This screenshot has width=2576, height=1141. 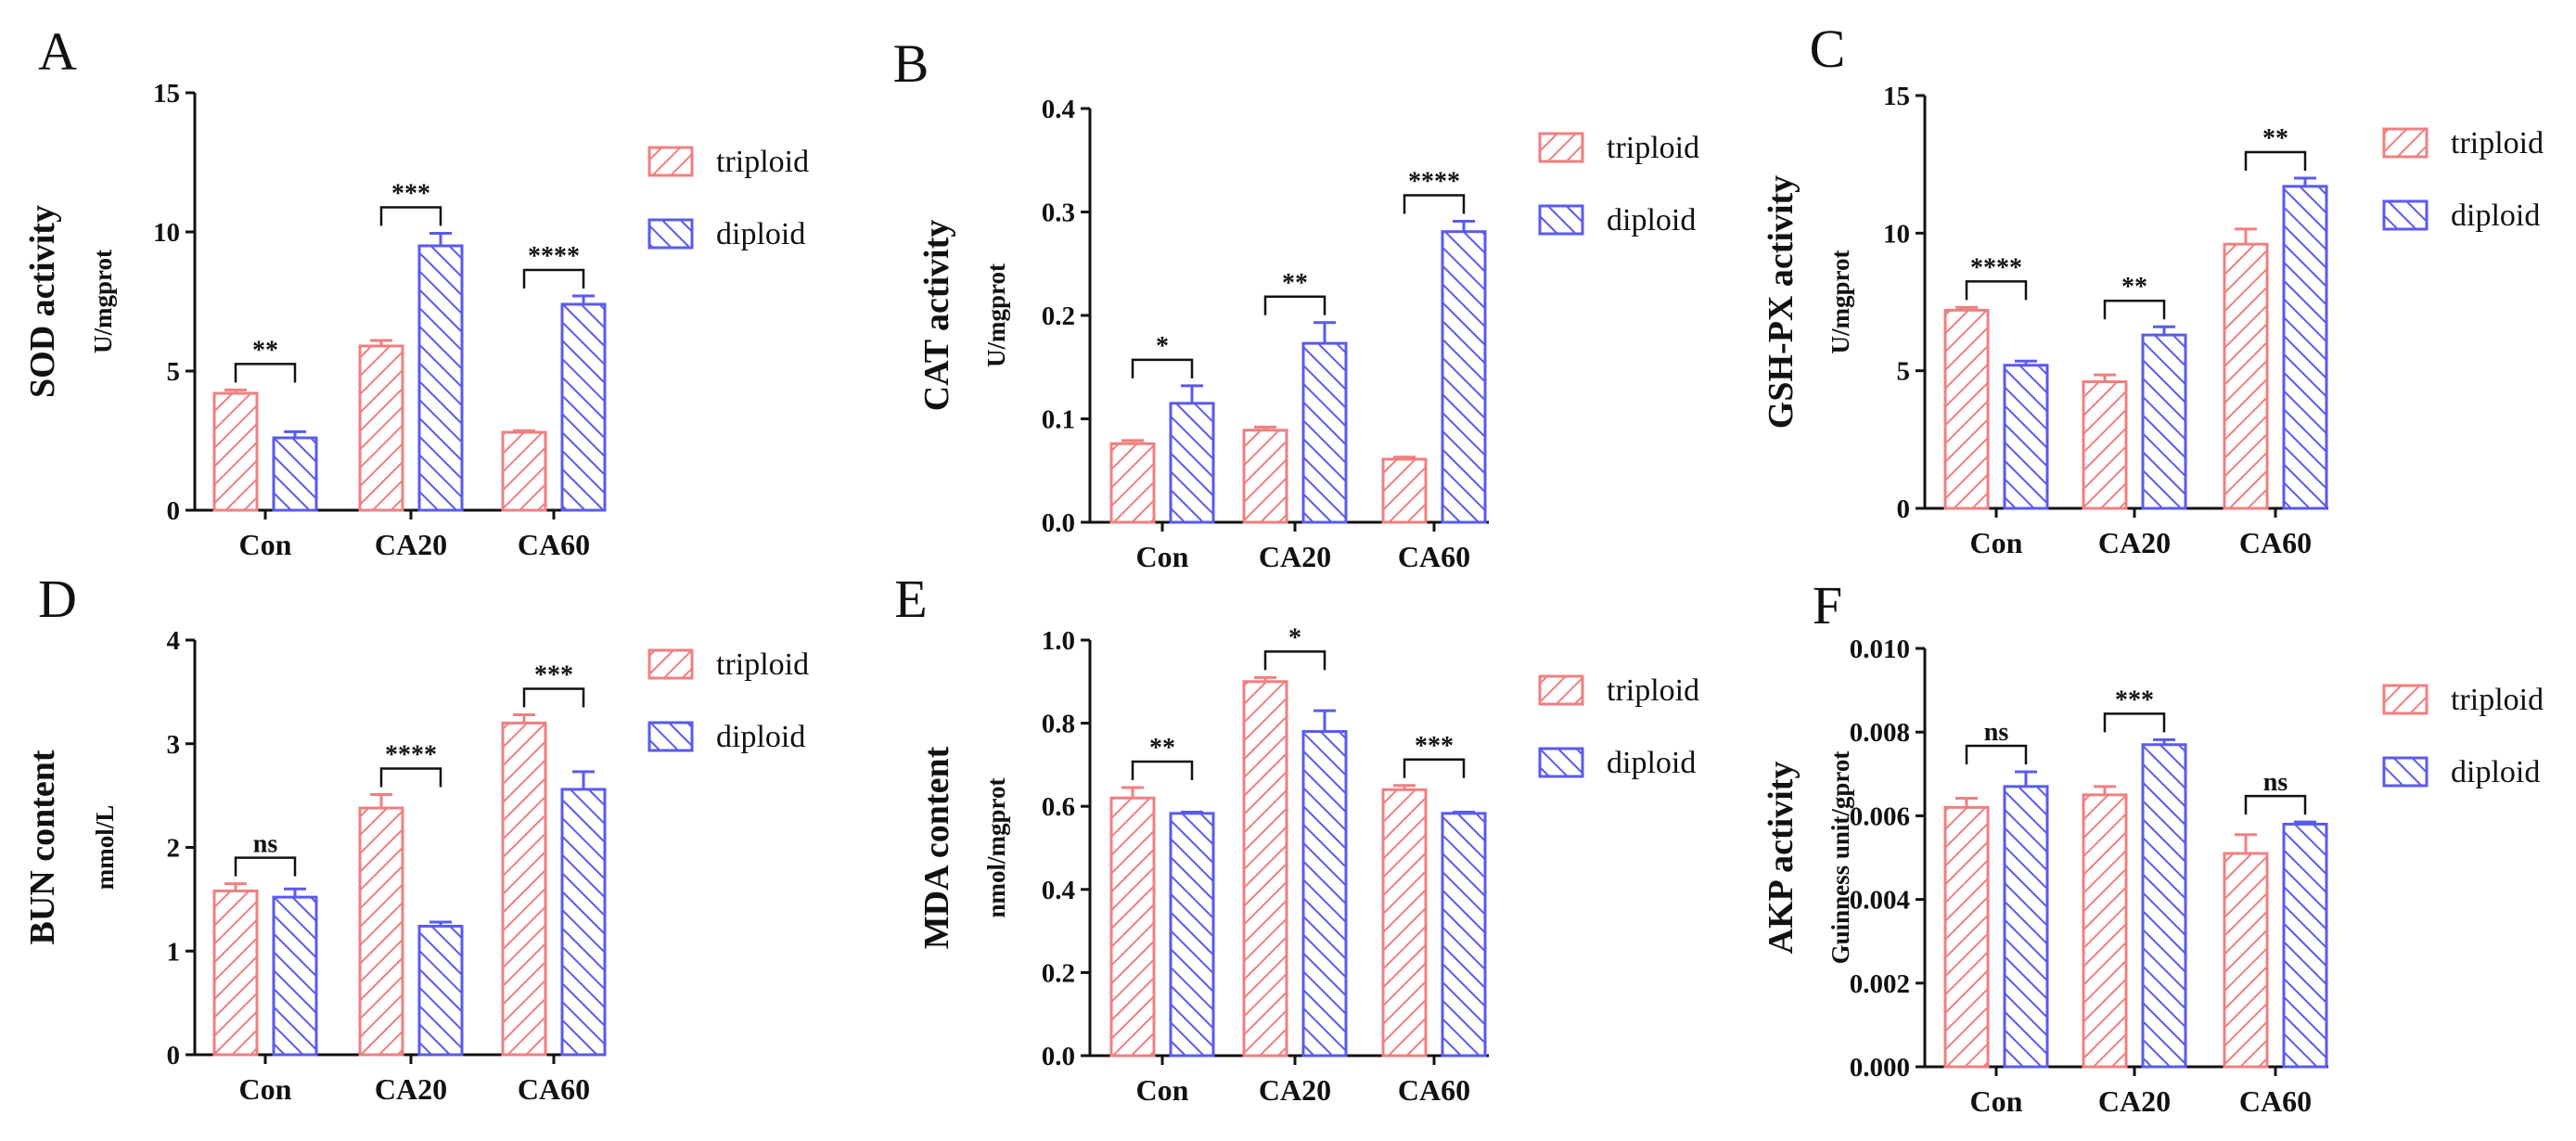 What do you see at coordinates (1294, 637) in the screenshot?
I see `significance-label: *` at bounding box center [1294, 637].